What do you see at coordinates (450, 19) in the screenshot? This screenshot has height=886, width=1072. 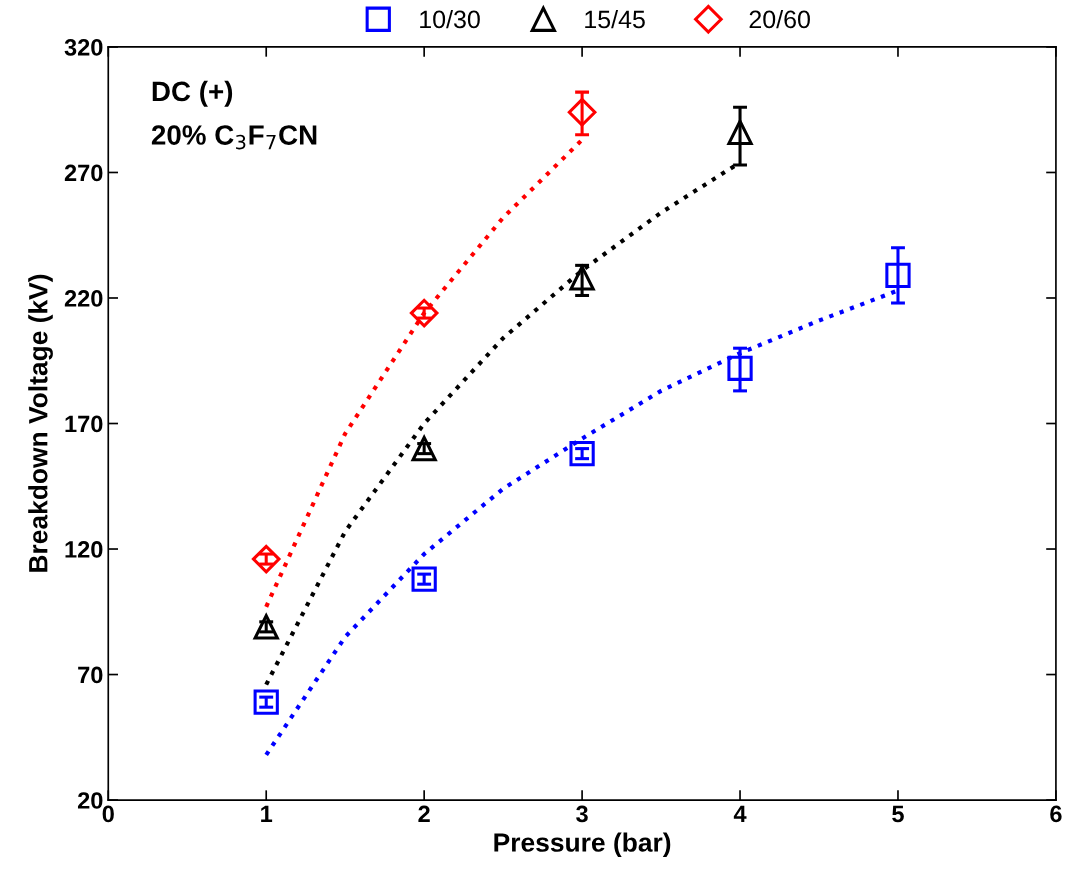 I see `legend-label: 10/30` at bounding box center [450, 19].